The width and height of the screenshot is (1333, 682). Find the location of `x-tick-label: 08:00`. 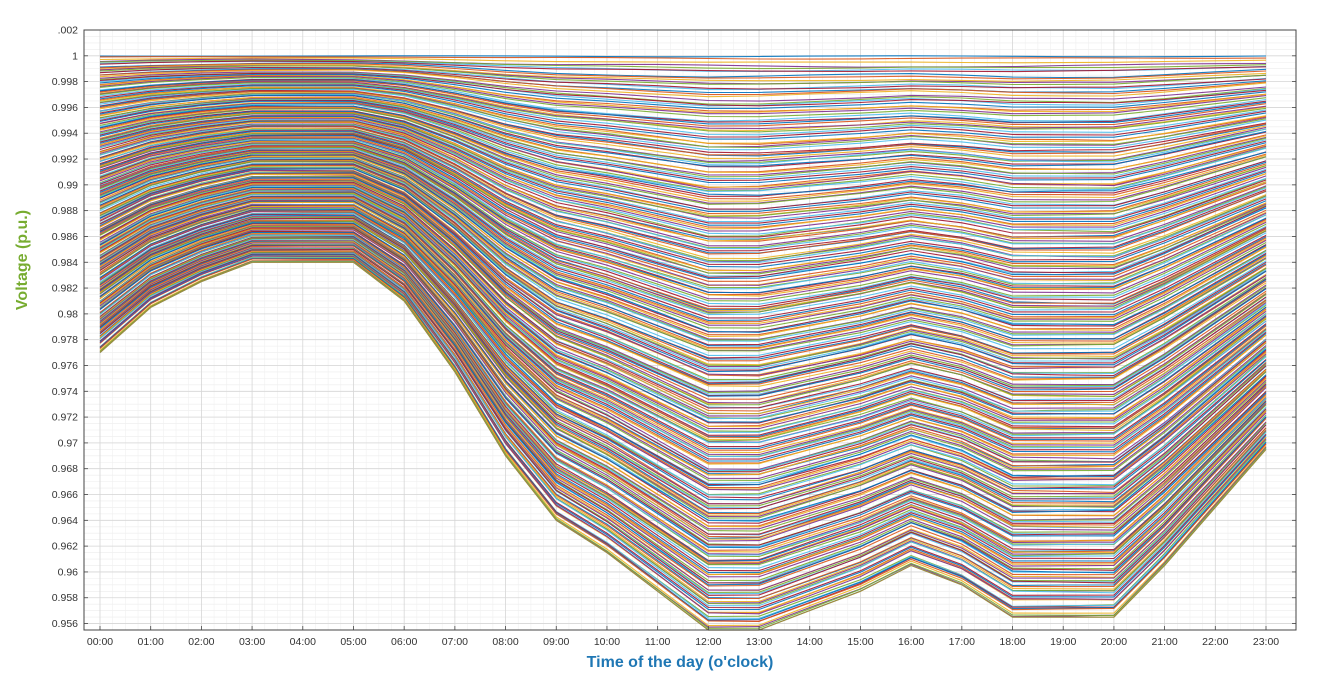

x-tick-label: 08:00 is located at coordinates (505, 642).